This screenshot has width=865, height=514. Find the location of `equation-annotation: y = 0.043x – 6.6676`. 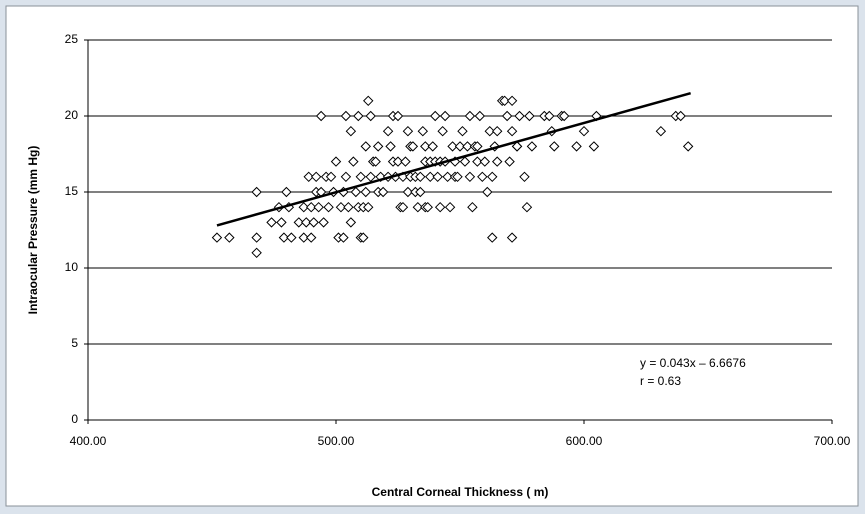

equation-annotation: y = 0.043x – 6.6676 is located at coordinates (693, 363).